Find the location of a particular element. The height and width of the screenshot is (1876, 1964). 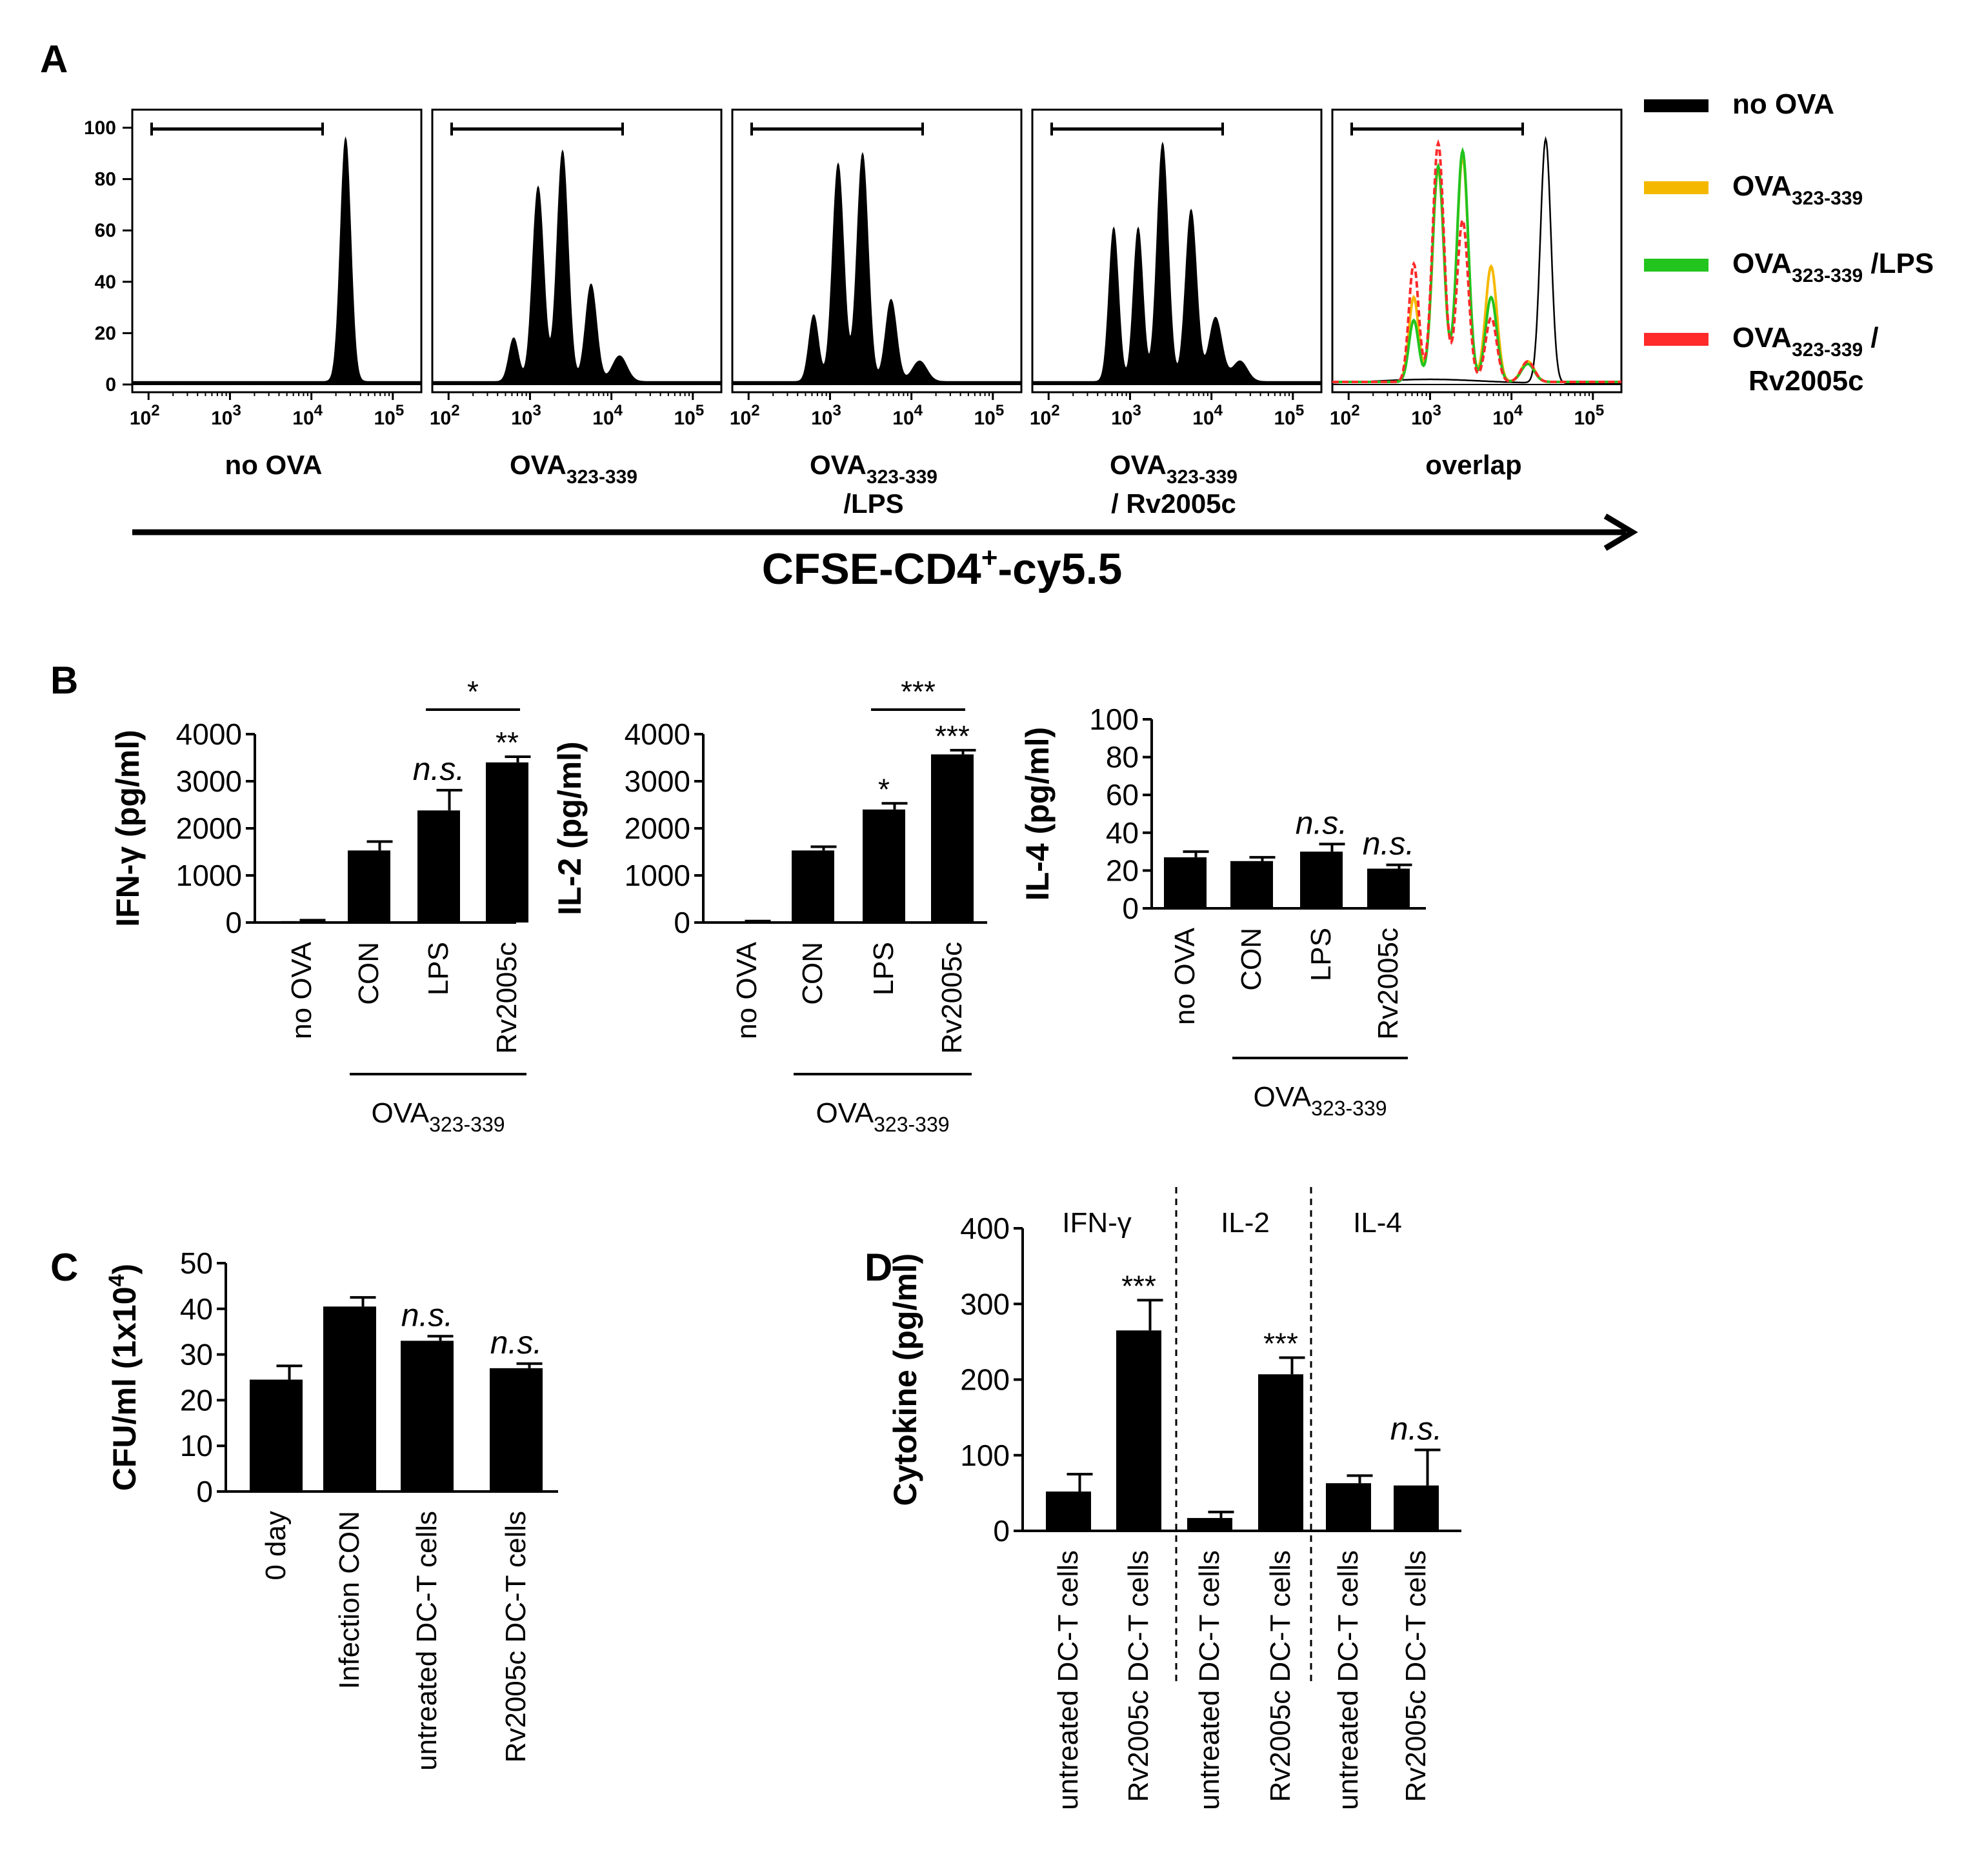

legend-label-line2: Rv2005c is located at coordinates (1806, 381).